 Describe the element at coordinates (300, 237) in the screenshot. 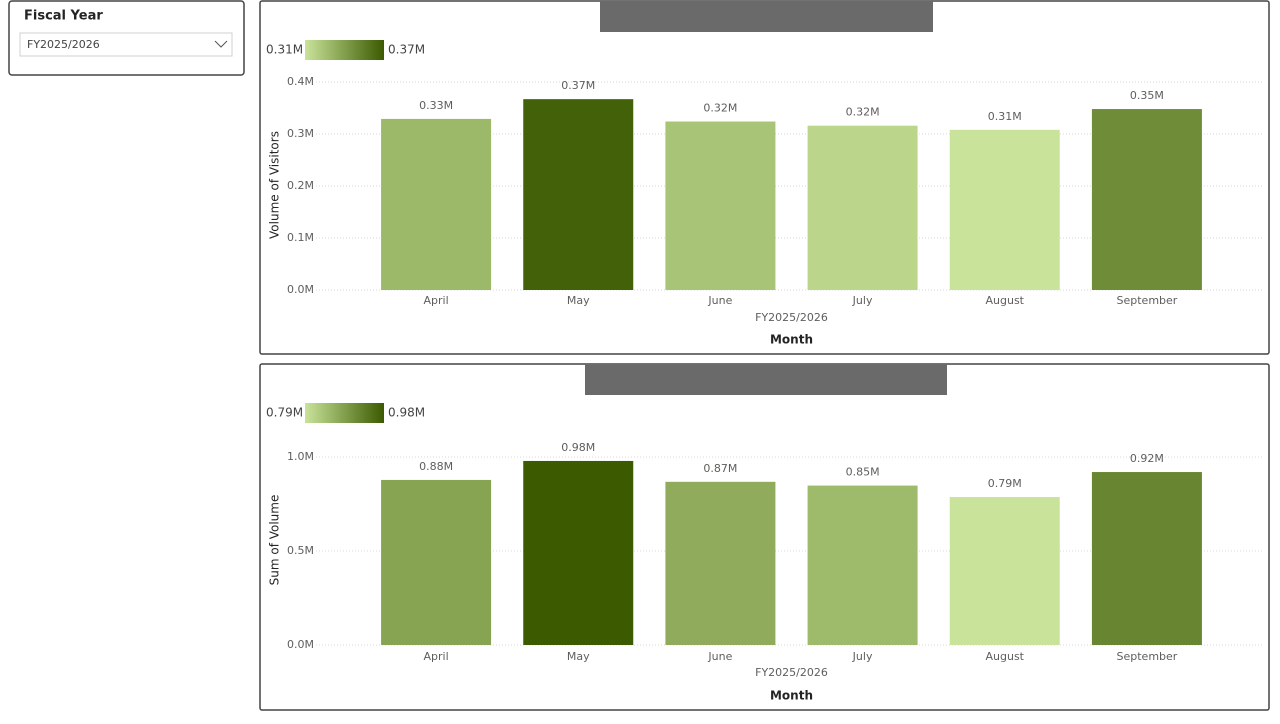

I see `y-tick-label: 0.1M` at that location.